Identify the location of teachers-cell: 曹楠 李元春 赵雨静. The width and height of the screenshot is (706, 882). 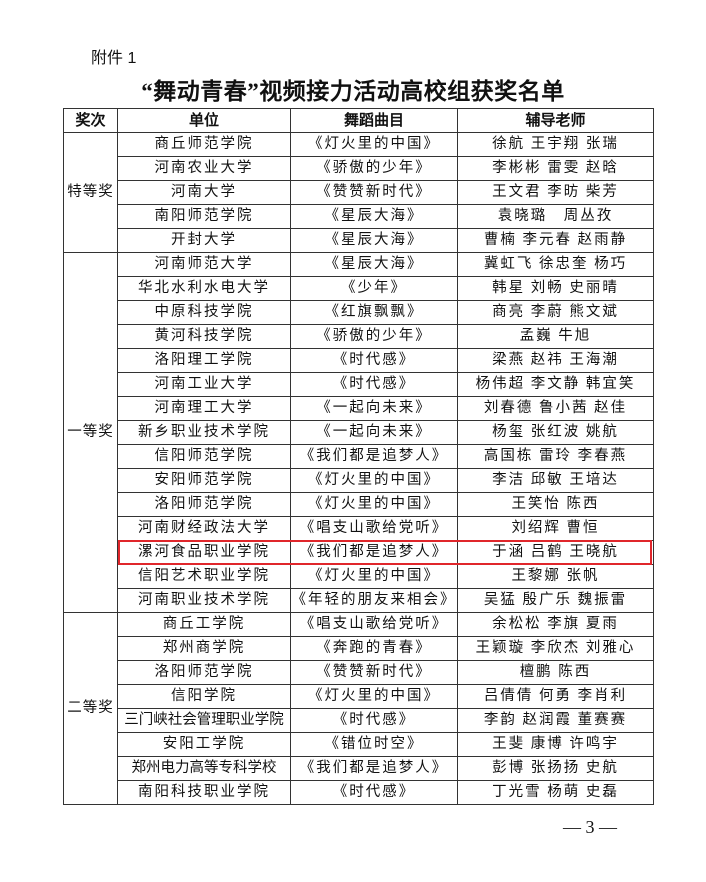
(555, 240).